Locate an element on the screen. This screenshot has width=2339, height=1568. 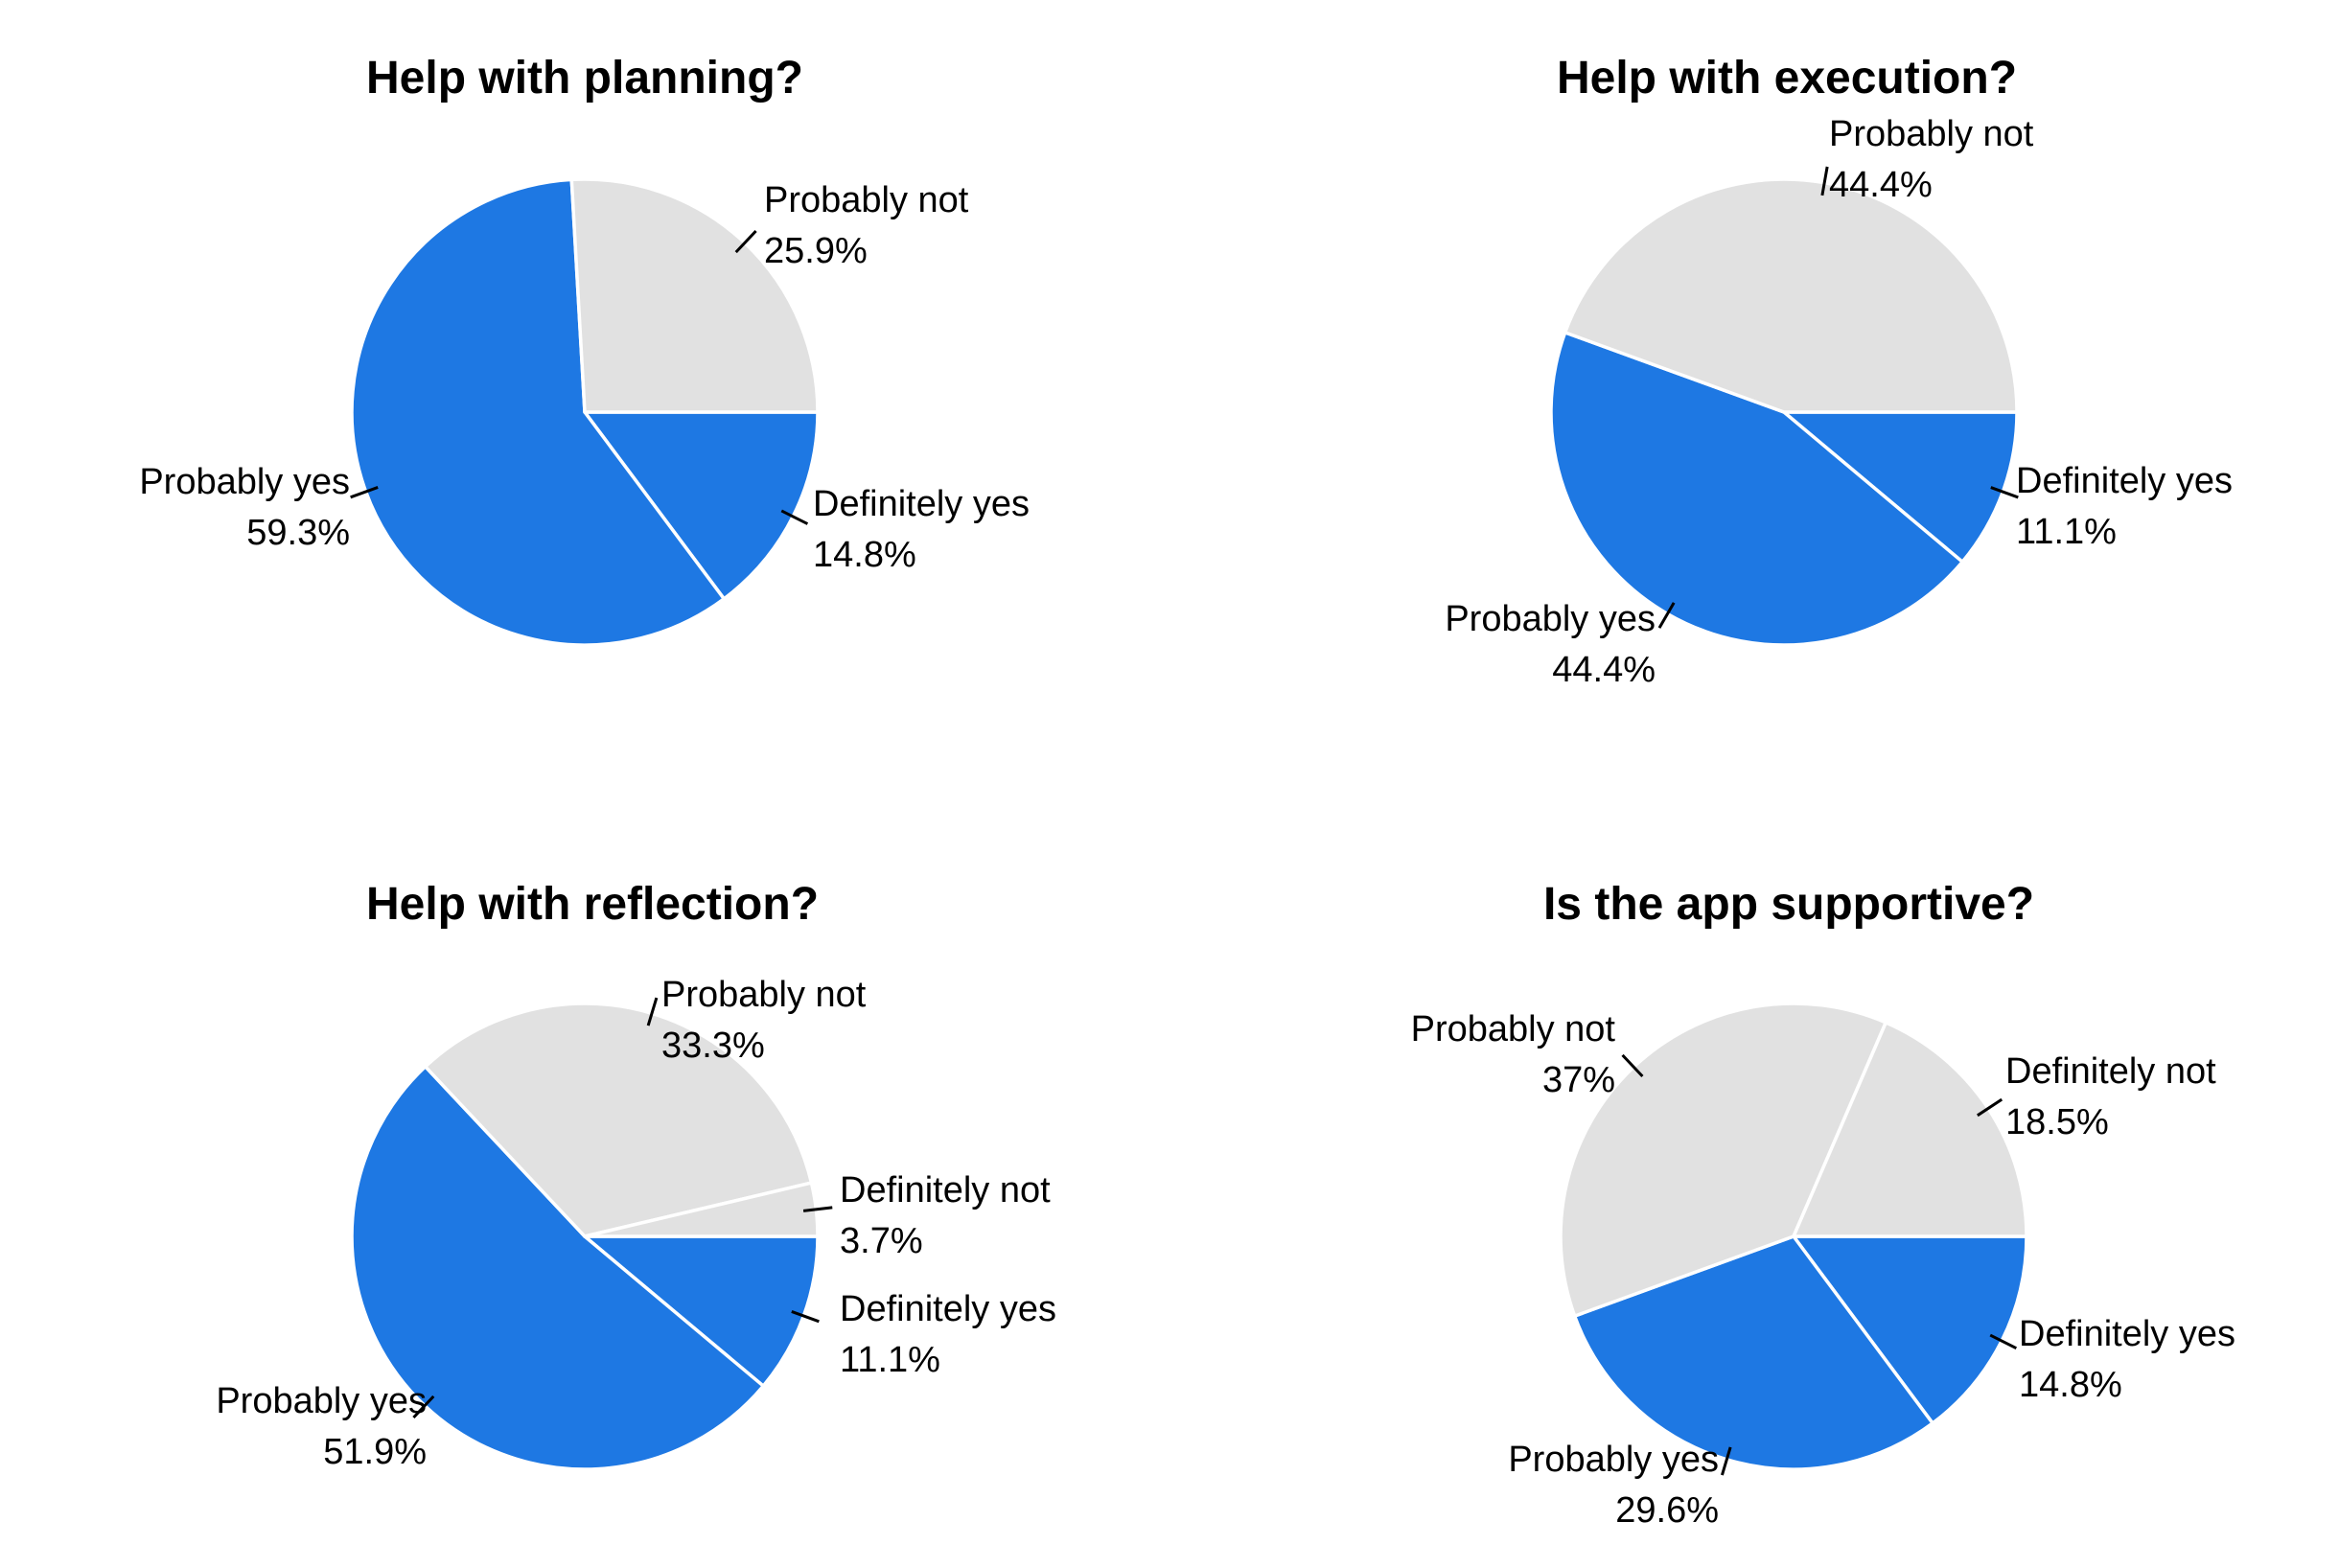
chart-title: Is the app supportive? is located at coordinates (1788, 904).